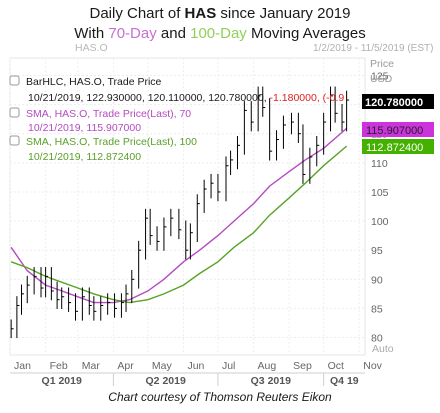 Image resolution: width=440 pixels, height=413 pixels. I want to click on x-month-label: Apr, so click(125, 366).